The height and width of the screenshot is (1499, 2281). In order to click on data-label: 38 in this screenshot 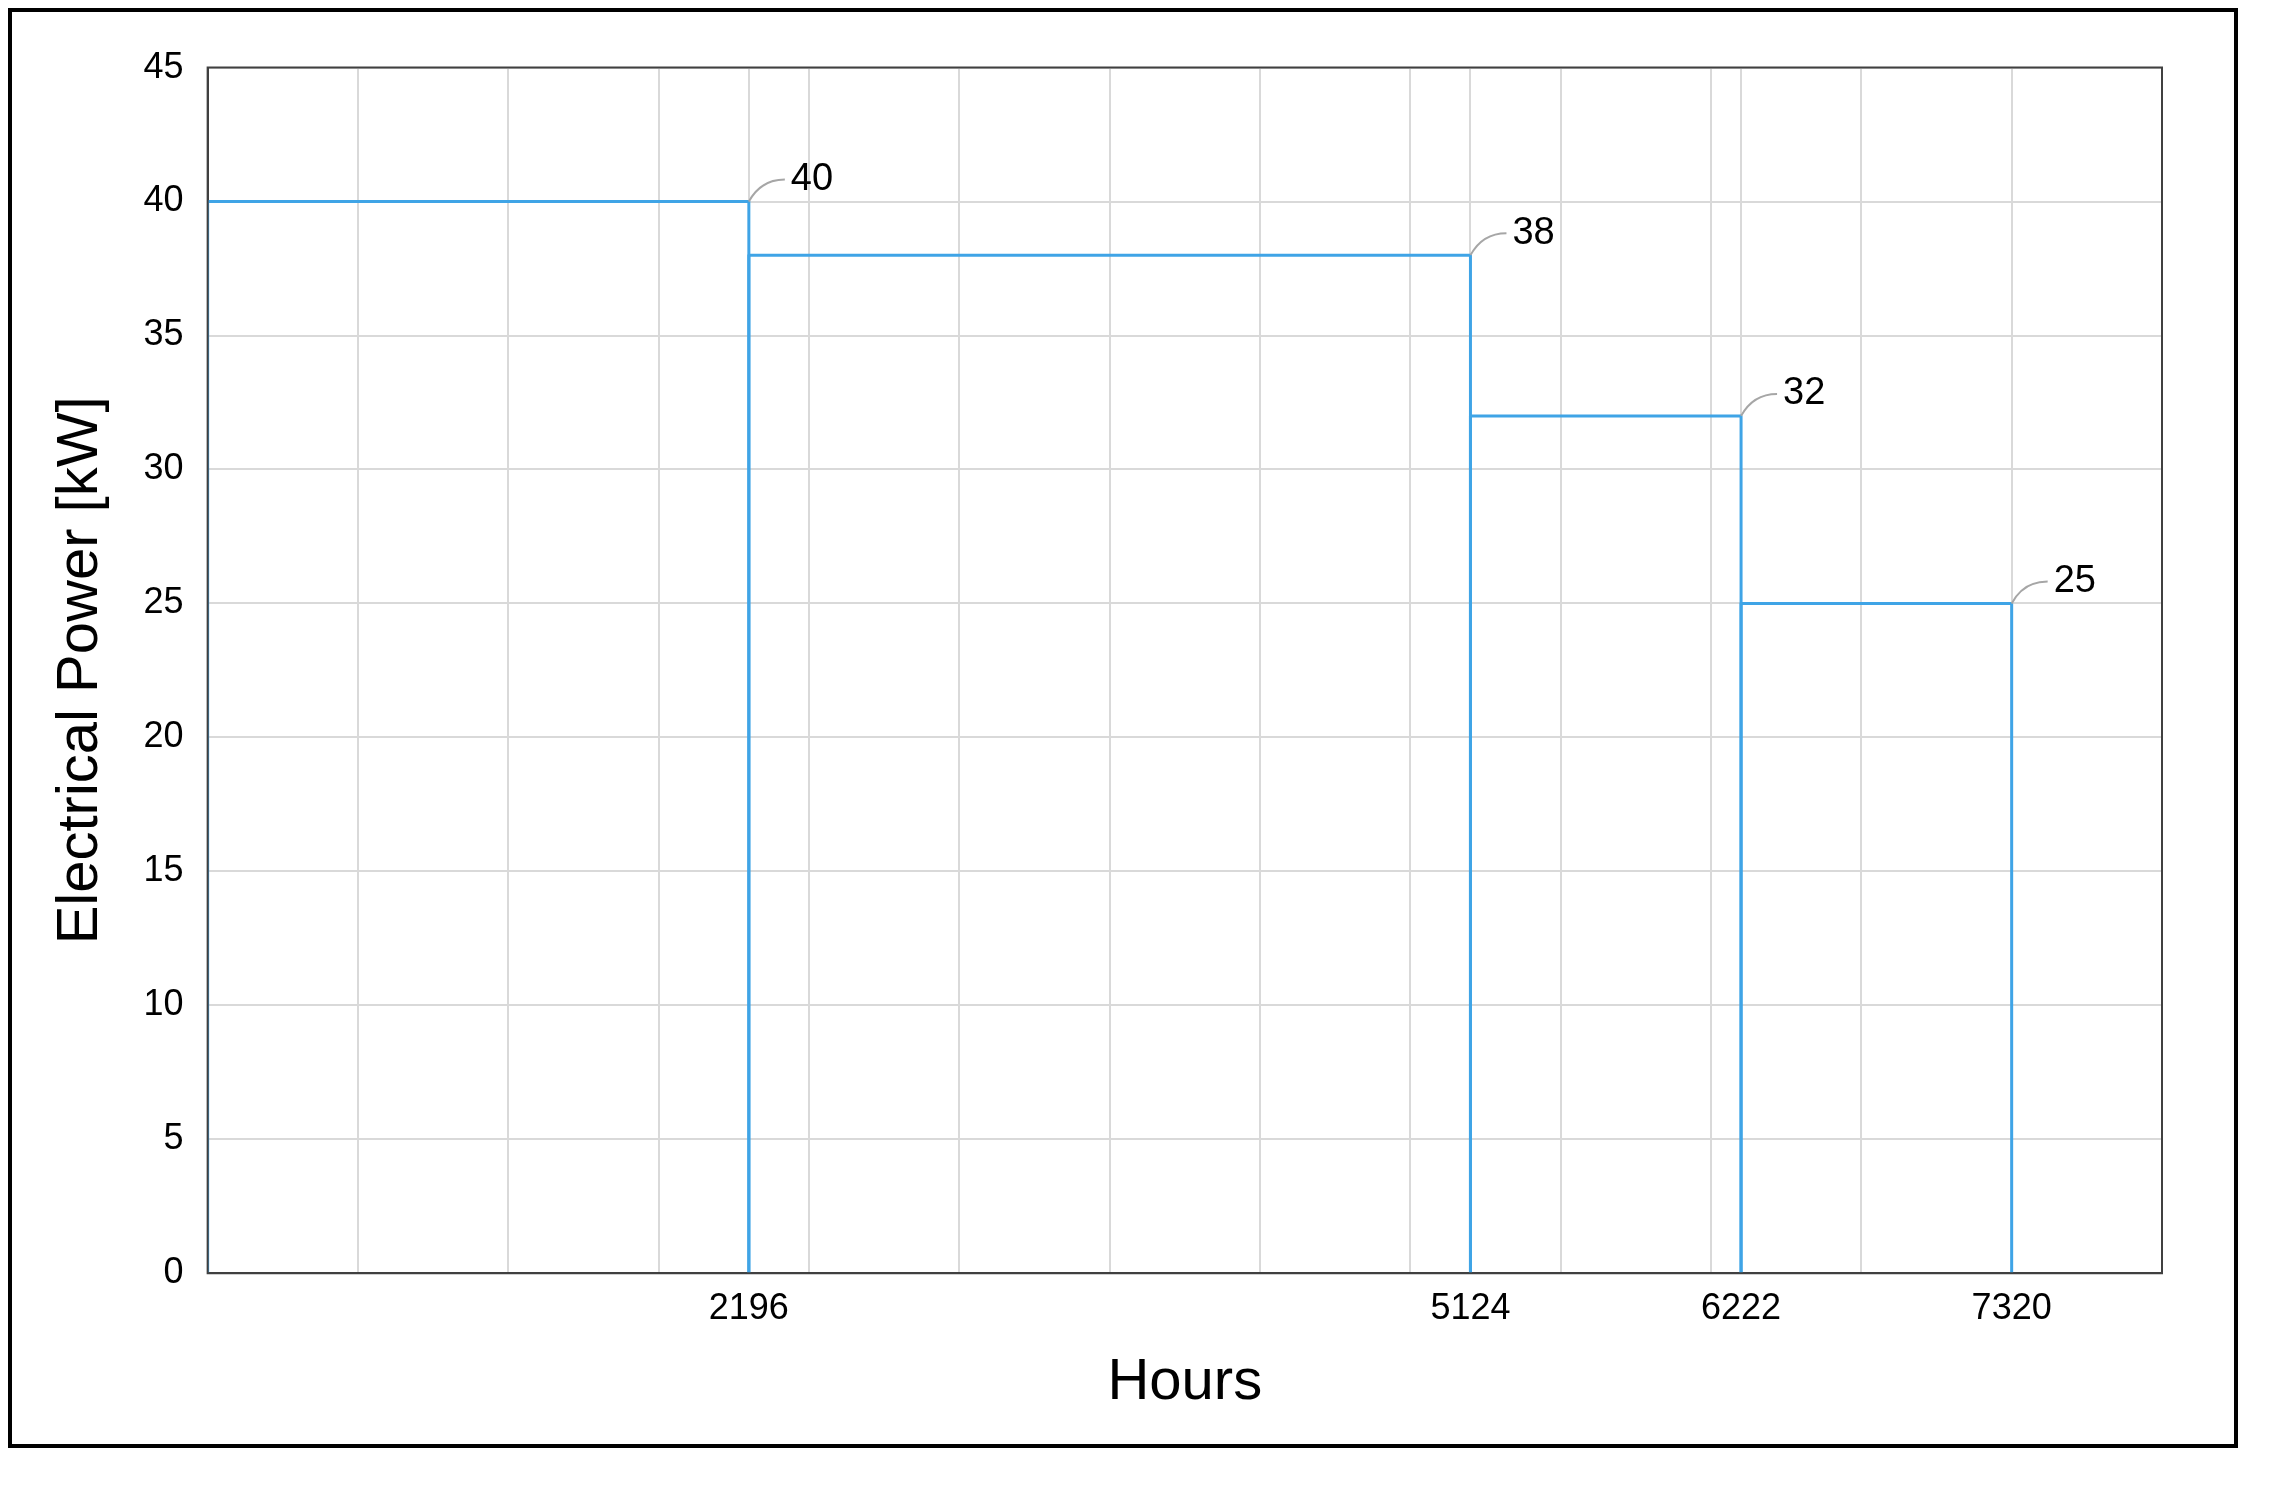, I will do `click(1533, 230)`.